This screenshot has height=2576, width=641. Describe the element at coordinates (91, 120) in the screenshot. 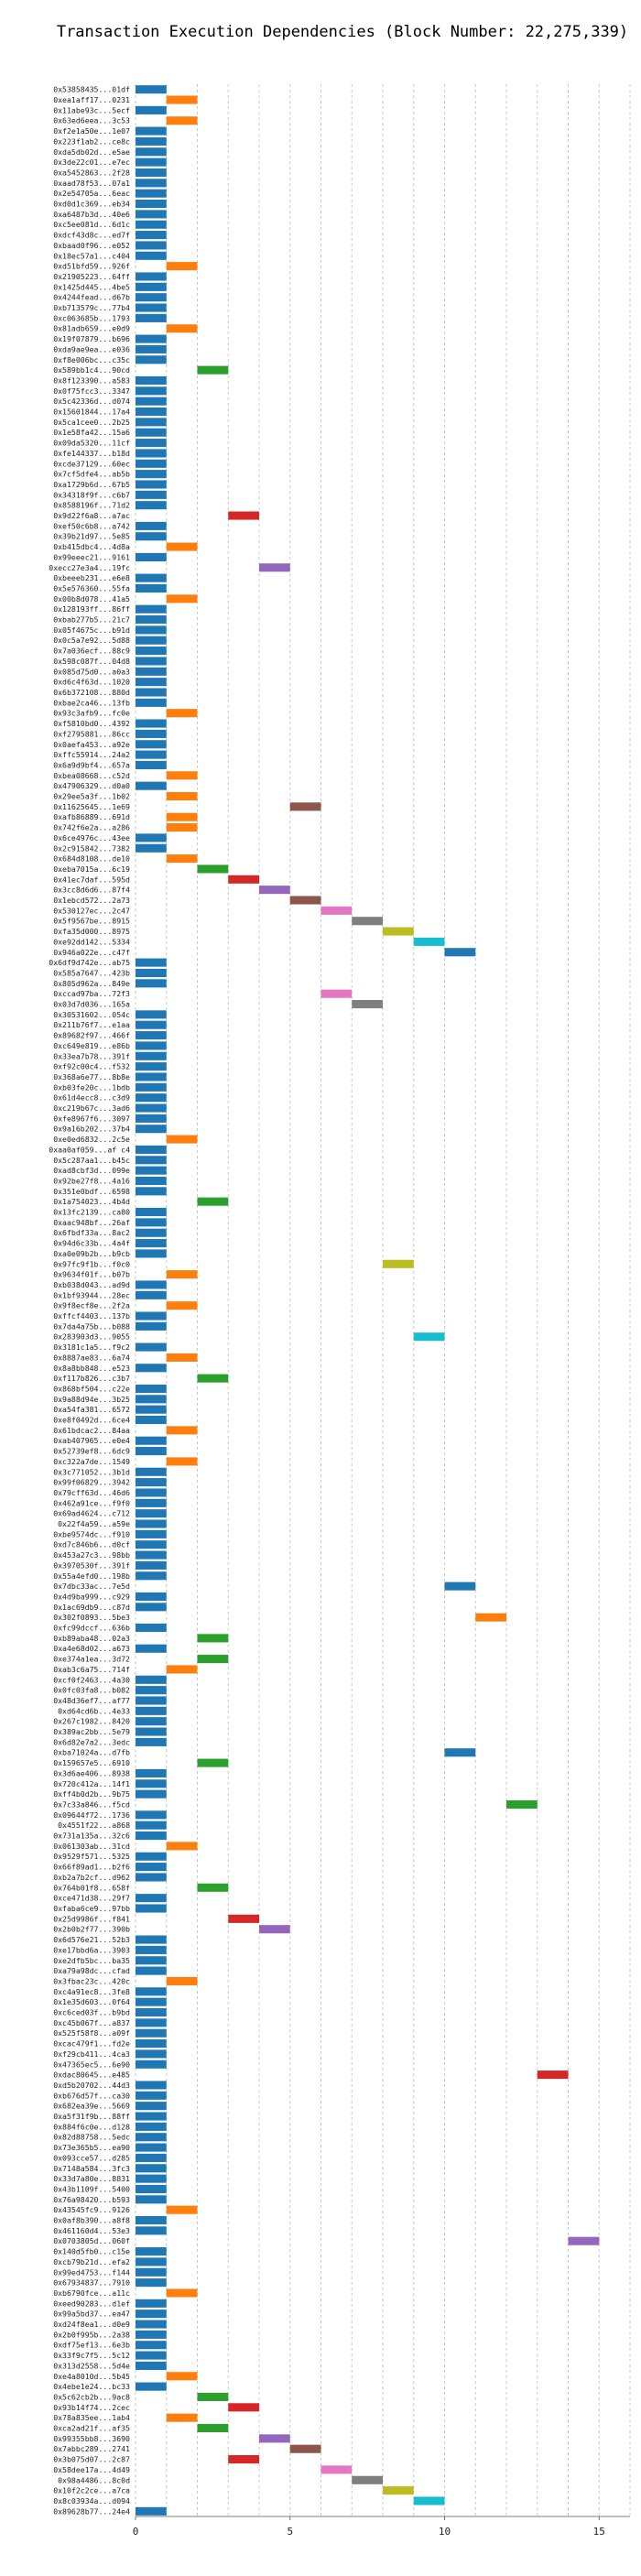

I see `y-tick-label: 0x63ed6eea...3c53` at that location.